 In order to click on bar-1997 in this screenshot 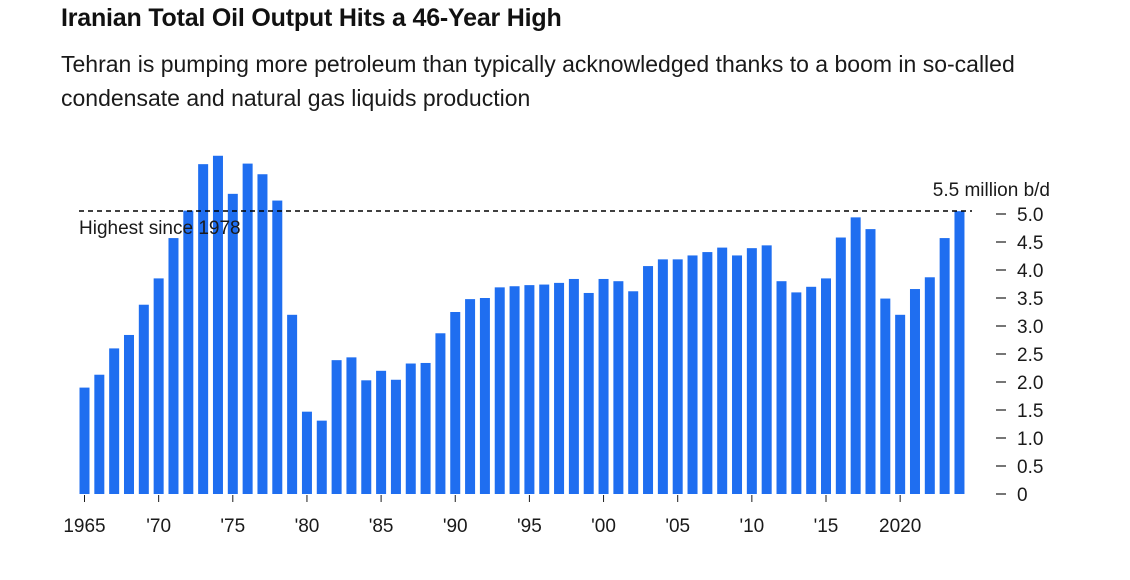, I will do `click(559, 388)`.